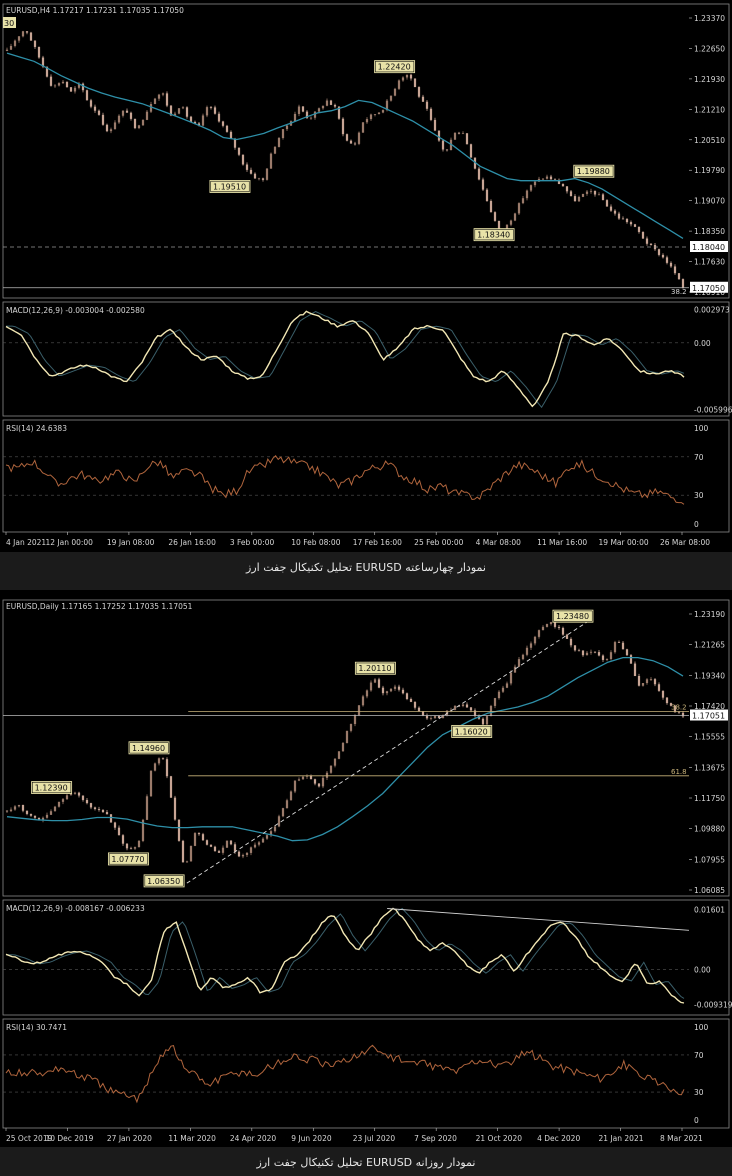 This screenshot has width=732, height=1176. What do you see at coordinates (679, 707) in the screenshot?
I see `fib-level-label: 38.2` at bounding box center [679, 707].